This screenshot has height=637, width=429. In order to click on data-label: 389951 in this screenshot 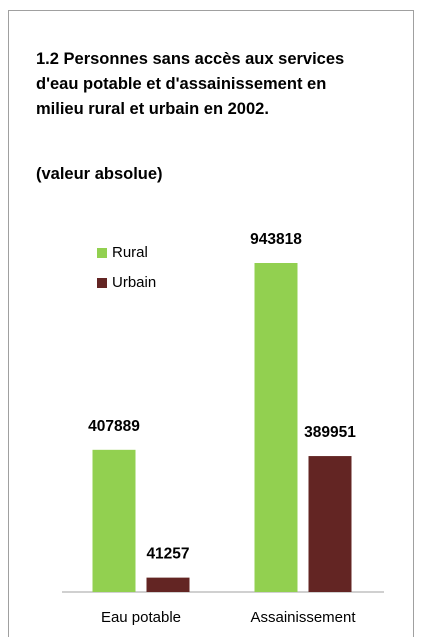, I will do `click(330, 432)`.